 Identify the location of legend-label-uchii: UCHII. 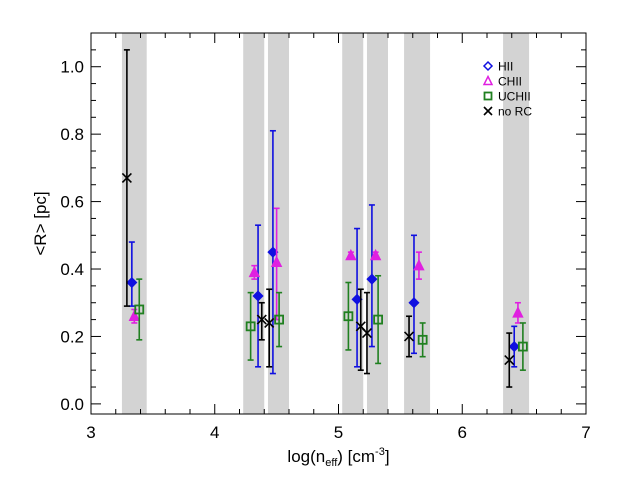
(514, 97).